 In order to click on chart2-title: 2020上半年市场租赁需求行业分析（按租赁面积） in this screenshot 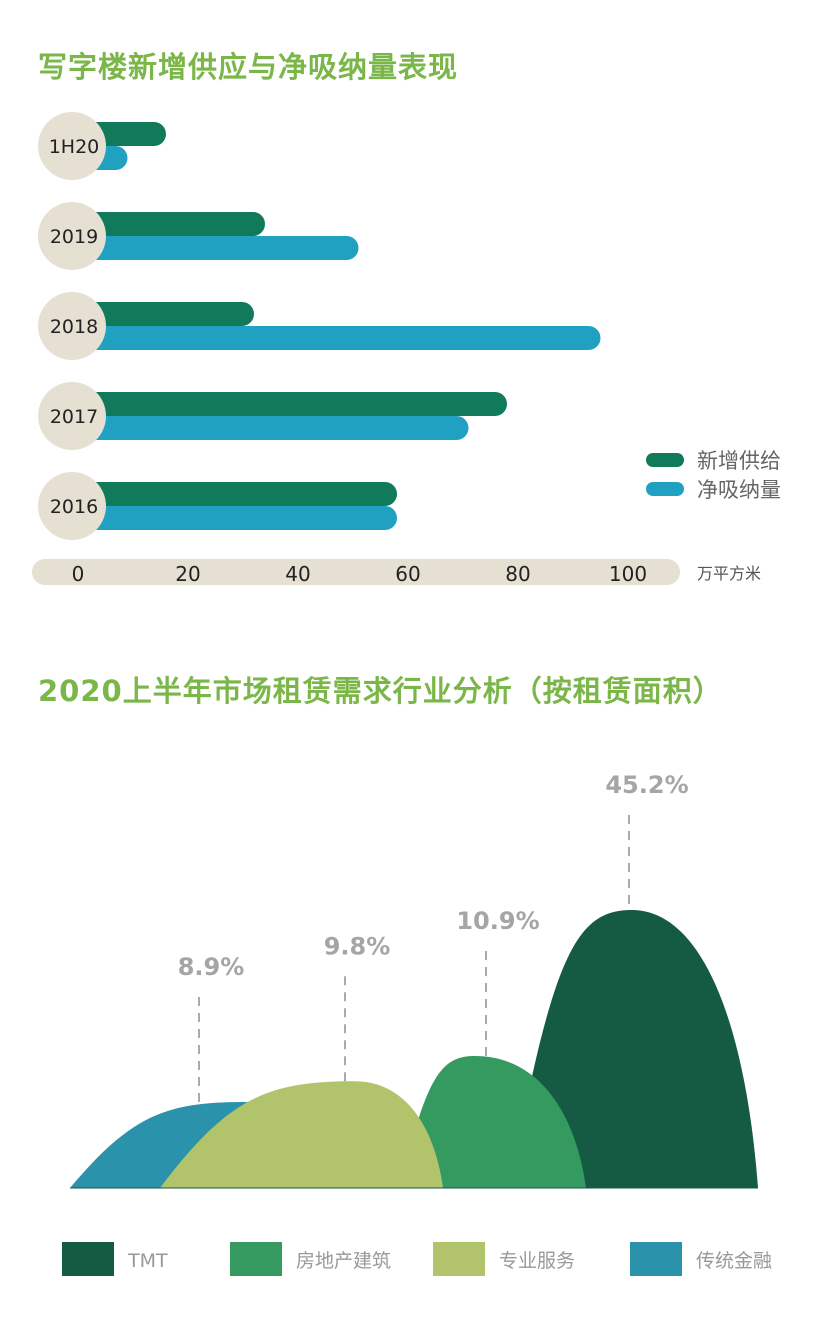, I will do `click(380, 691)`.